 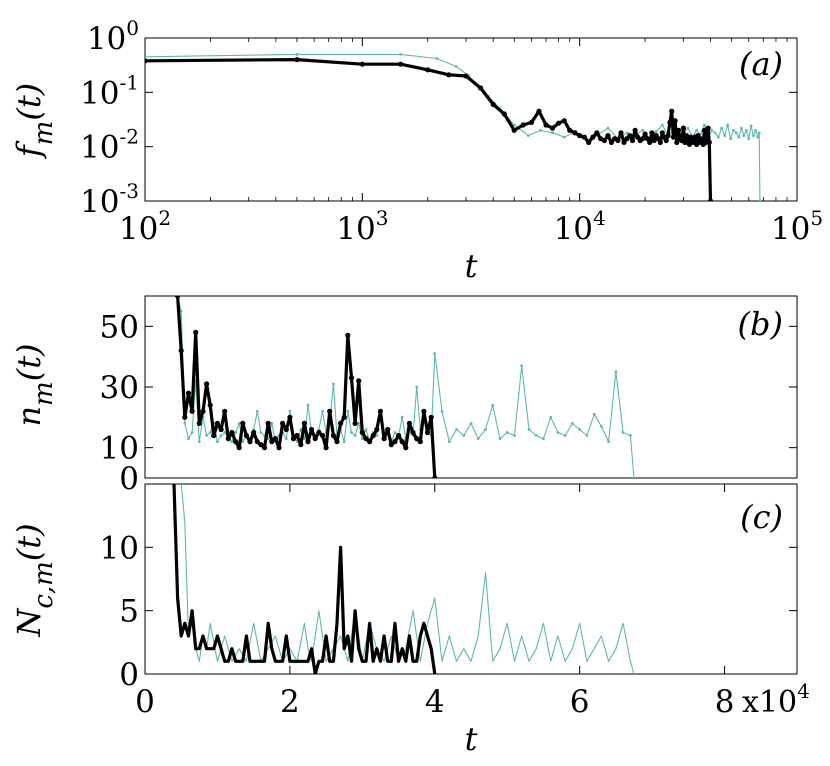 I want to click on panel-c-x-multiplier-base: x10, so click(x=769, y=702).